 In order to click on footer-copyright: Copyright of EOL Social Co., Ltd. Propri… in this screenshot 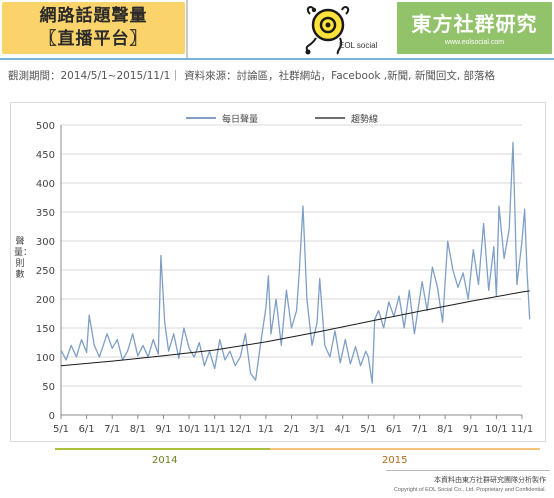, I will do `click(469, 490)`.